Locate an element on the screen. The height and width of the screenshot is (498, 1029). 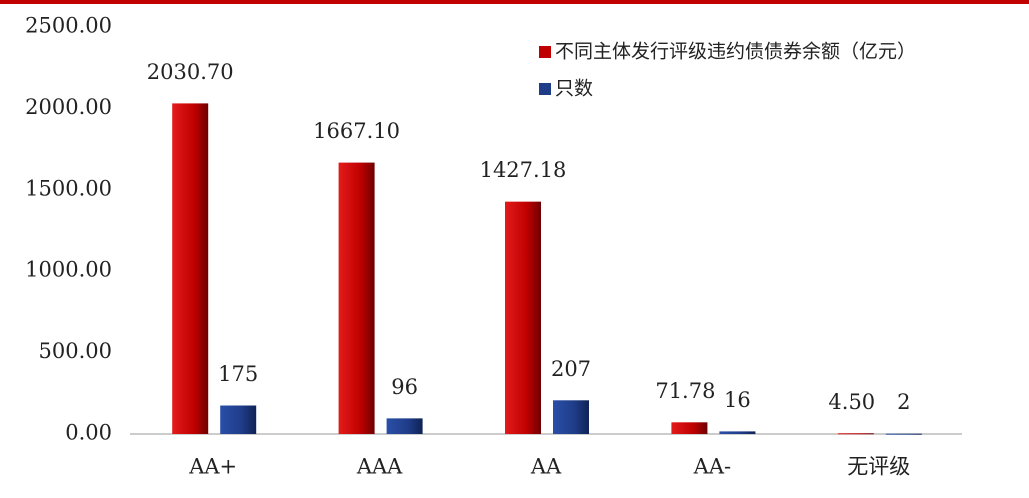
y-tick-label: 1000.00 is located at coordinates (68, 270).